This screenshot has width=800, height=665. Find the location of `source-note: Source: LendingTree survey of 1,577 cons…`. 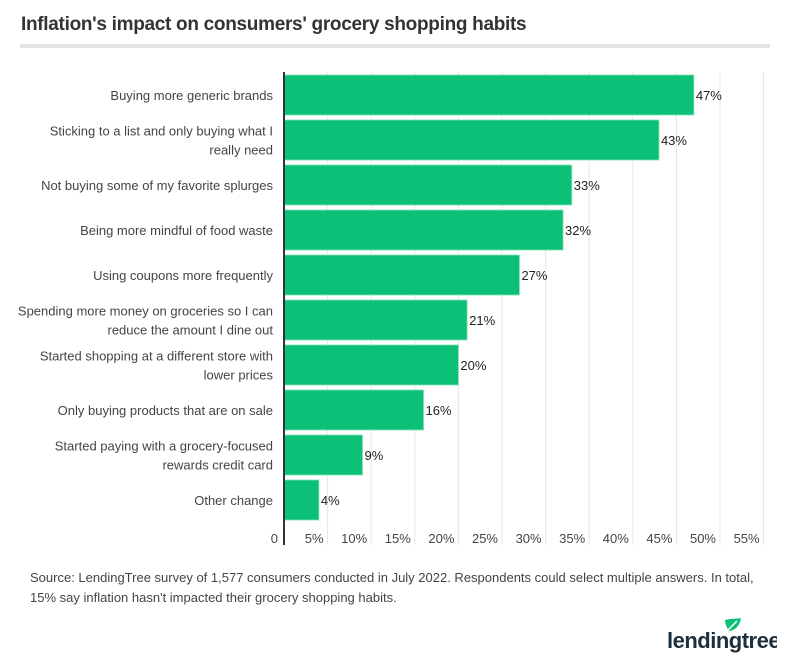

source-note: Source: LendingTree survey of 1,577 cons… is located at coordinates (392, 587).